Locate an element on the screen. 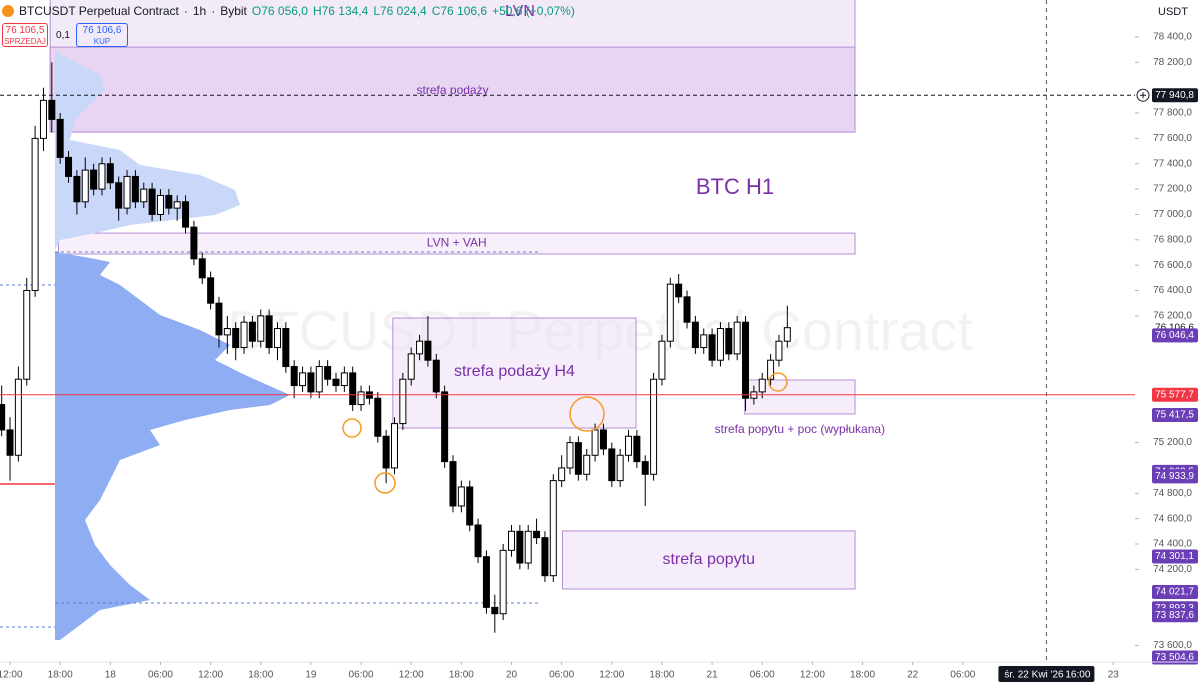  zone-label: strefa podaży is located at coordinates (453, 90).